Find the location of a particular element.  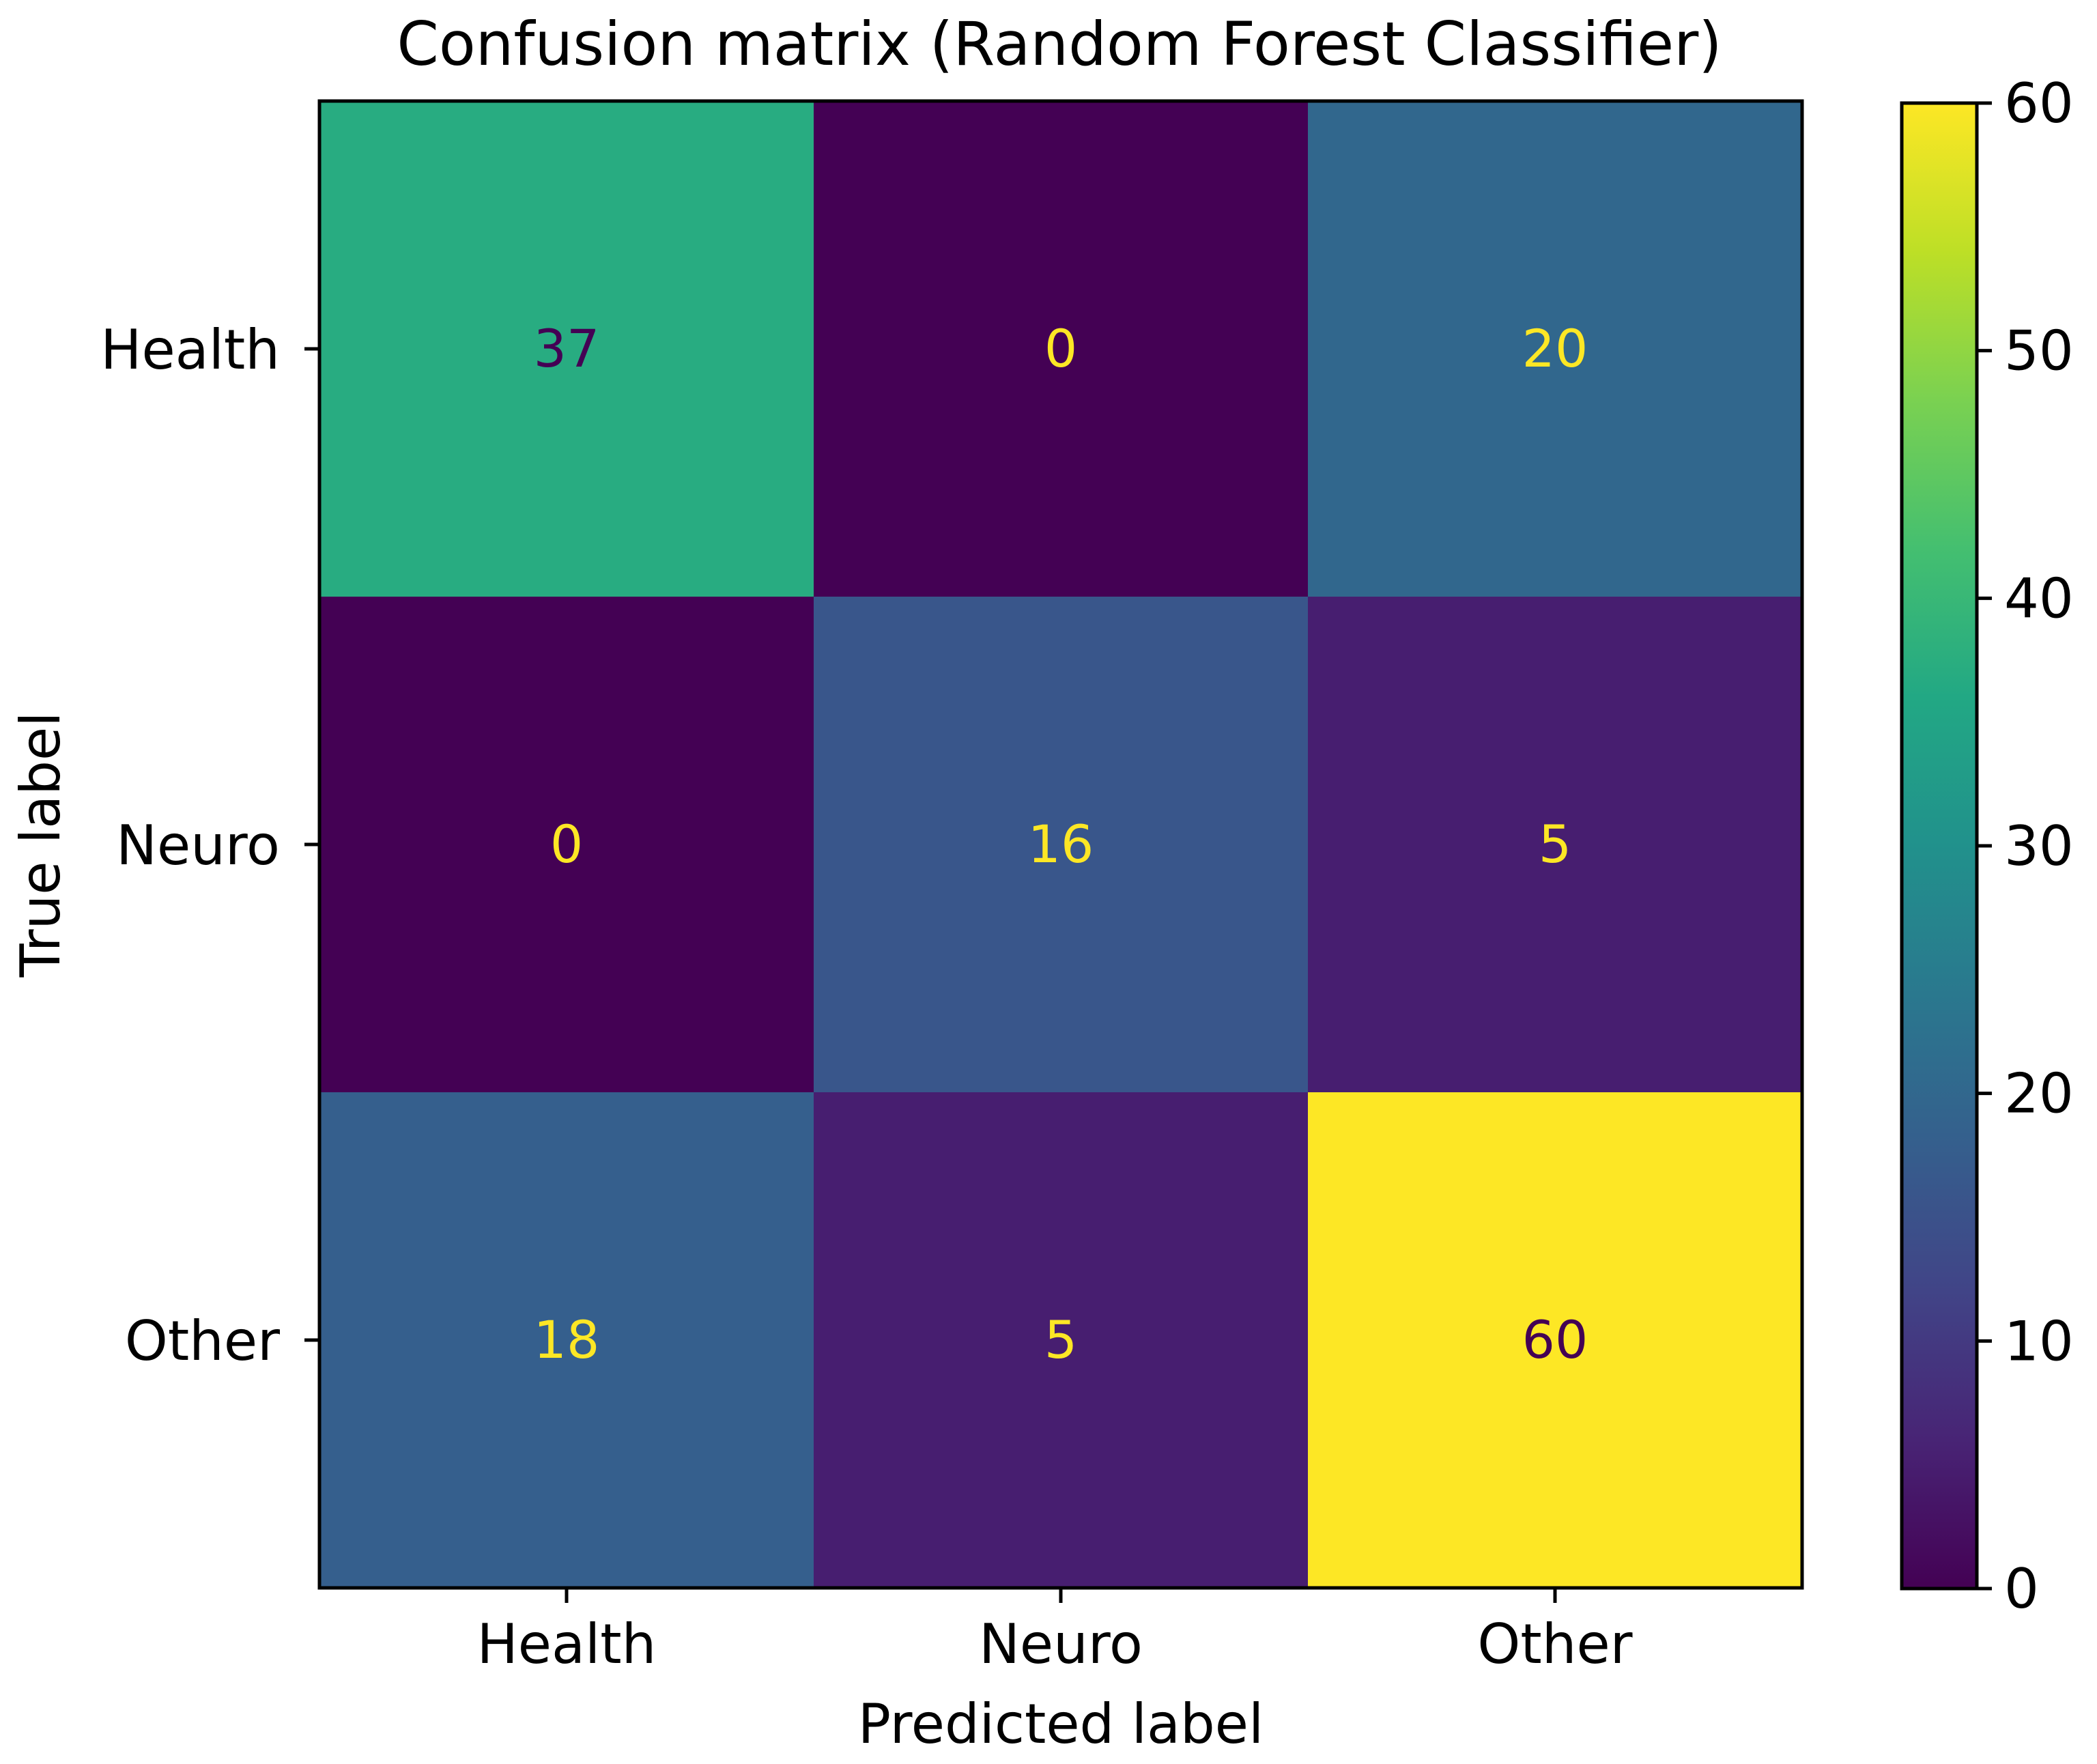

heatmap-cell-health-health is located at coordinates (566, 349).